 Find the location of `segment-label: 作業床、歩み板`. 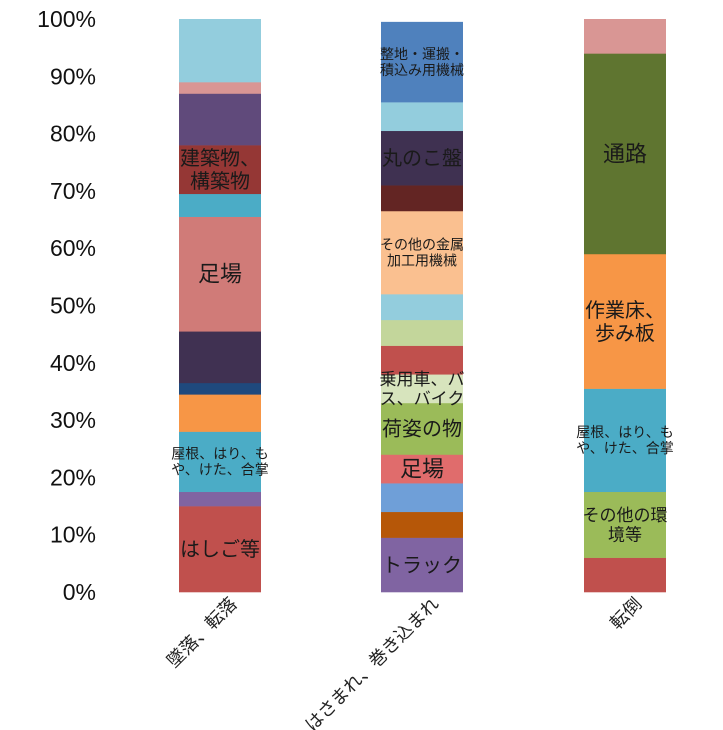

segment-label: 作業床、歩み板 is located at coordinates (625, 321).